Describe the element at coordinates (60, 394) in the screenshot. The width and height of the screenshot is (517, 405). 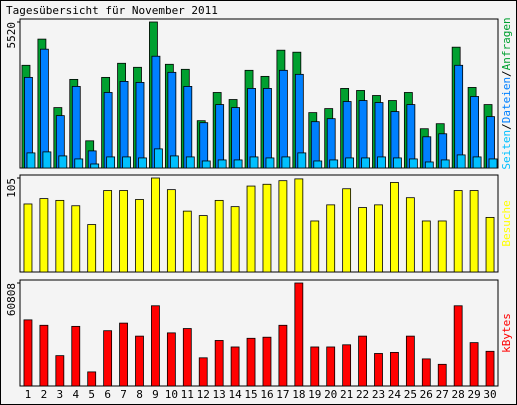
I see `x-tick-label: 3` at that location.